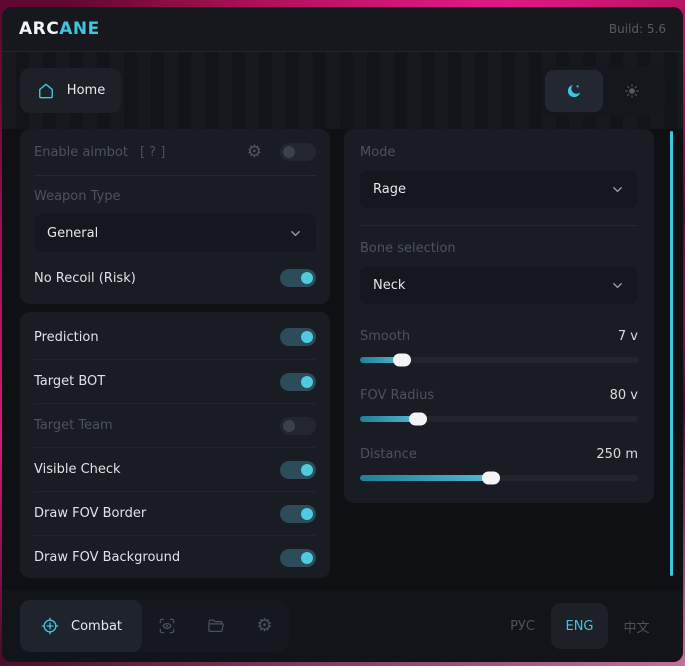 This screenshot has width=685, height=666. Describe the element at coordinates (617, 454) in the screenshot. I see `distance-value: 250 m` at that location.